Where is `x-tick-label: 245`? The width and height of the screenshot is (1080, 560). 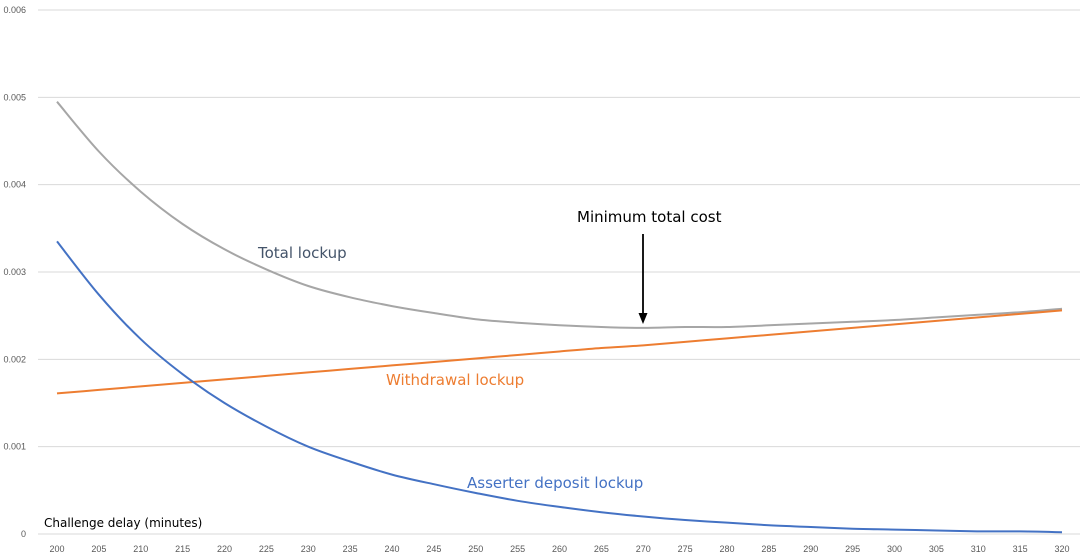 x-tick-label: 245 is located at coordinates (433, 549).